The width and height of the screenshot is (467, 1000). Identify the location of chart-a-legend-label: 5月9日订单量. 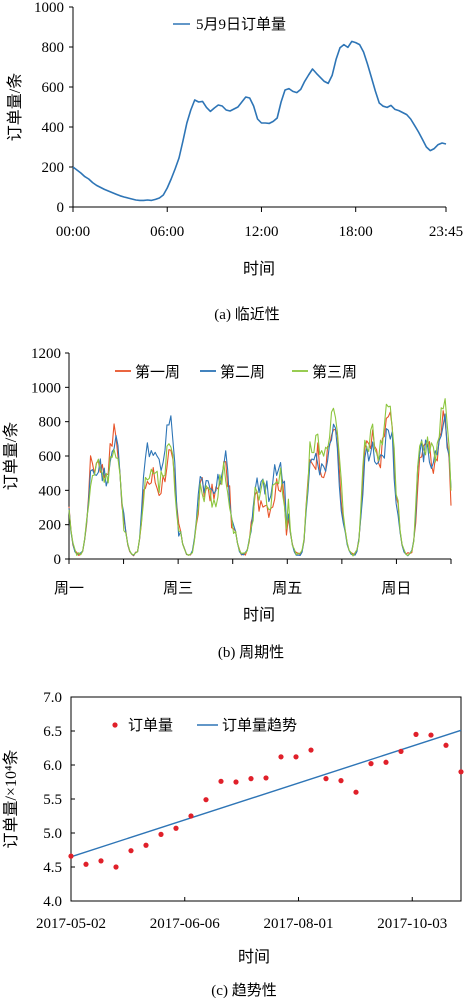
(241, 24).